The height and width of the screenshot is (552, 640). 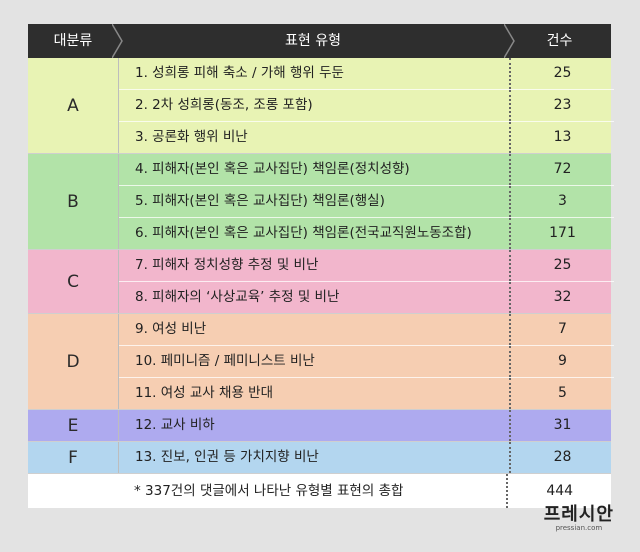 I want to click on table-row: 6. 피해자(본인 혹은 교사집단) 책임론(전국교직원노동조합) 171, so click(x=366, y=233).